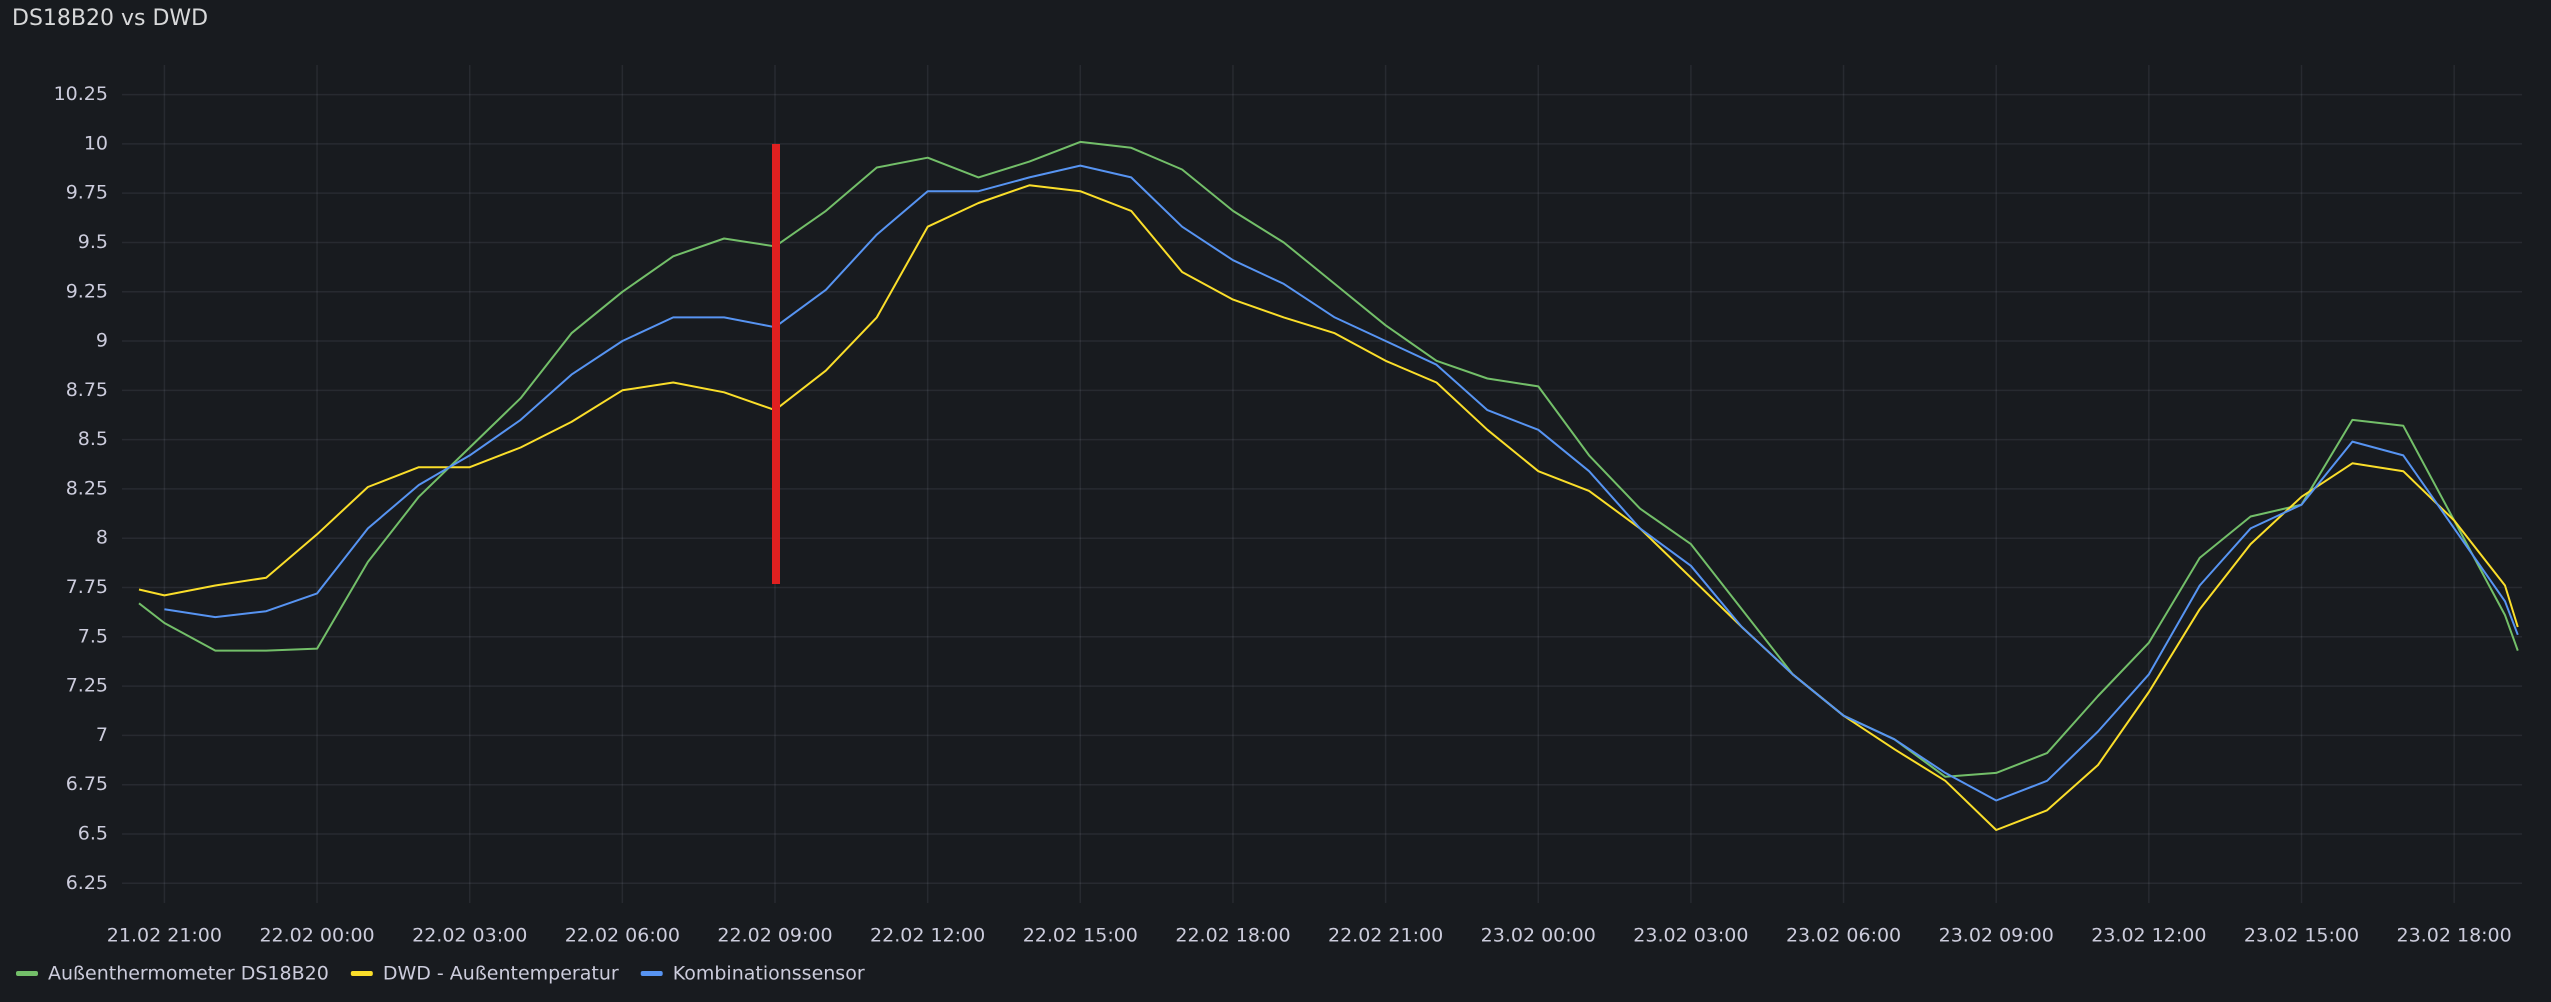 This screenshot has width=2551, height=1002. I want to click on y-tick-label: 7.75, so click(87, 587).